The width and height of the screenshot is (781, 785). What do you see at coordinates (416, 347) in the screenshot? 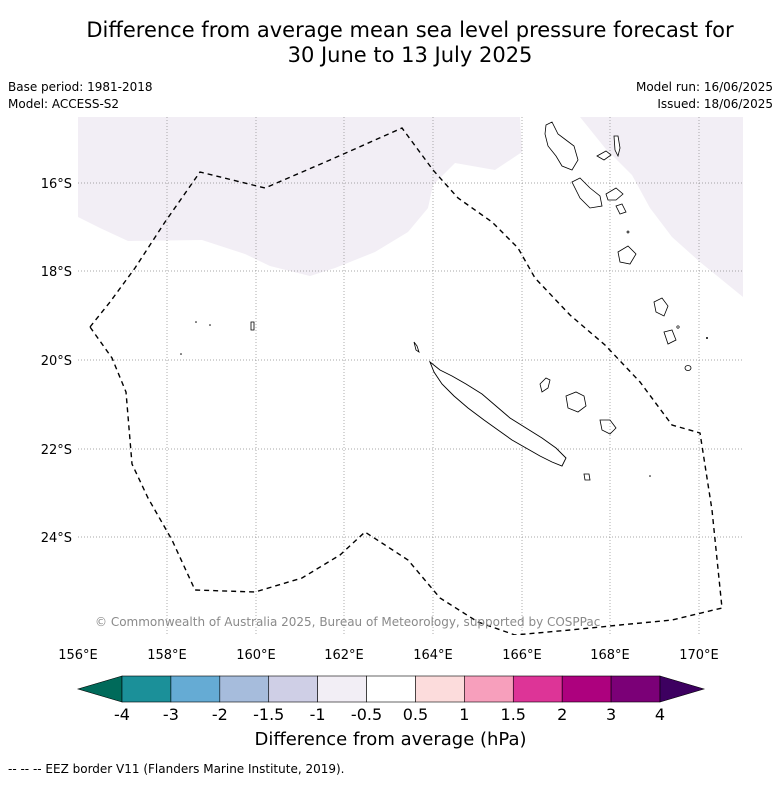
I see `belep-islands` at bounding box center [416, 347].